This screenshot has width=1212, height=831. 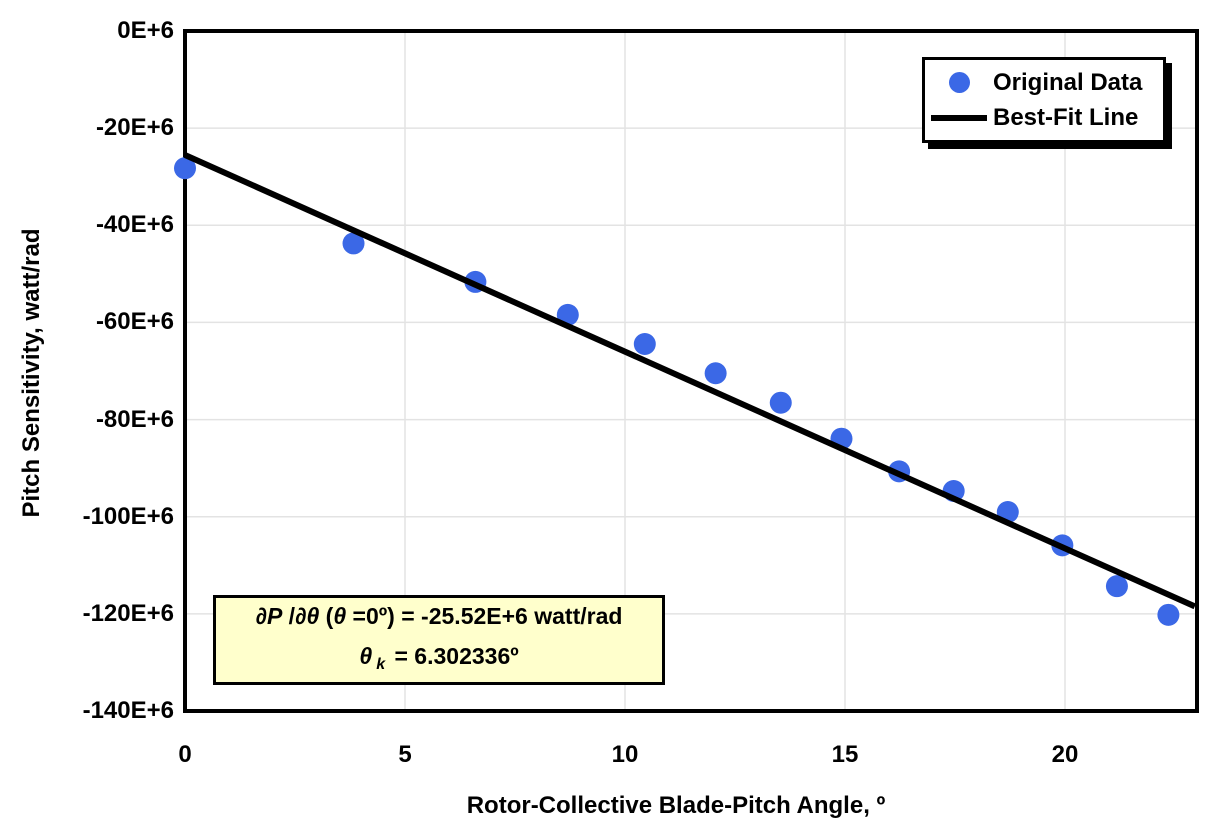 I want to click on y-tick-label: -100E+6, so click(x=128, y=516).